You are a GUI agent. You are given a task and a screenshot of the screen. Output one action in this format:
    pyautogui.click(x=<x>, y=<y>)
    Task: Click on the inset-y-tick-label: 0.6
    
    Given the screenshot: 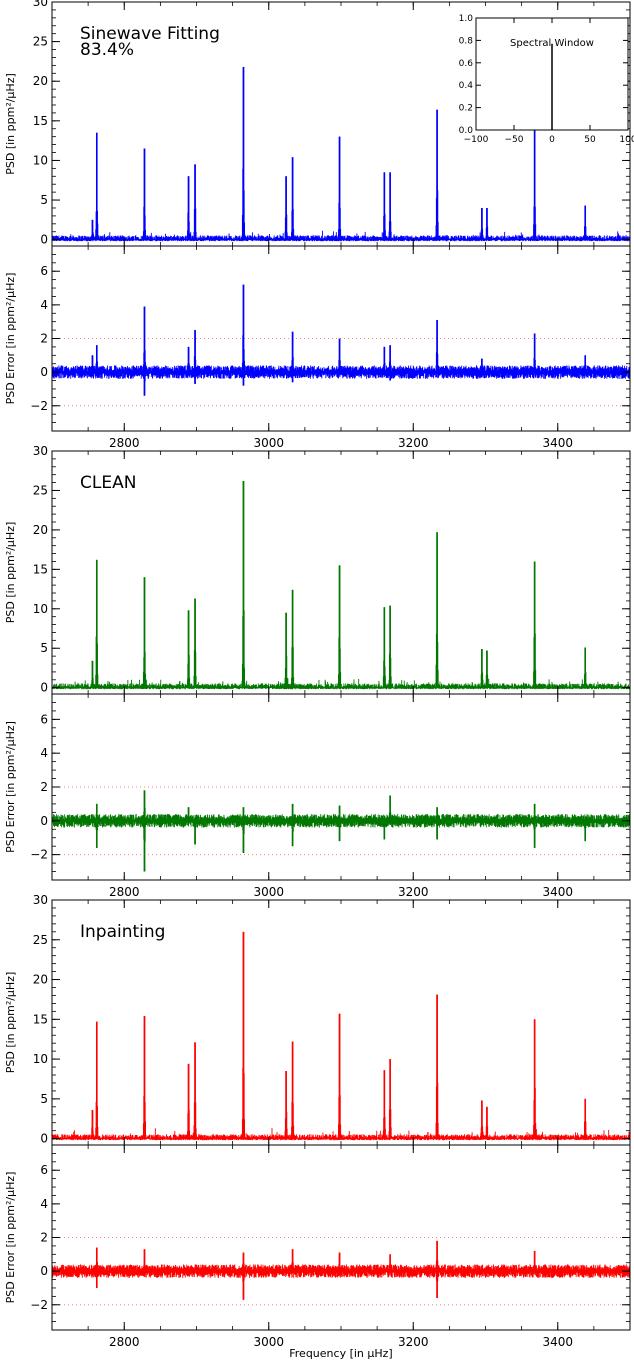 What is the action you would take?
    pyautogui.click(x=466, y=64)
    